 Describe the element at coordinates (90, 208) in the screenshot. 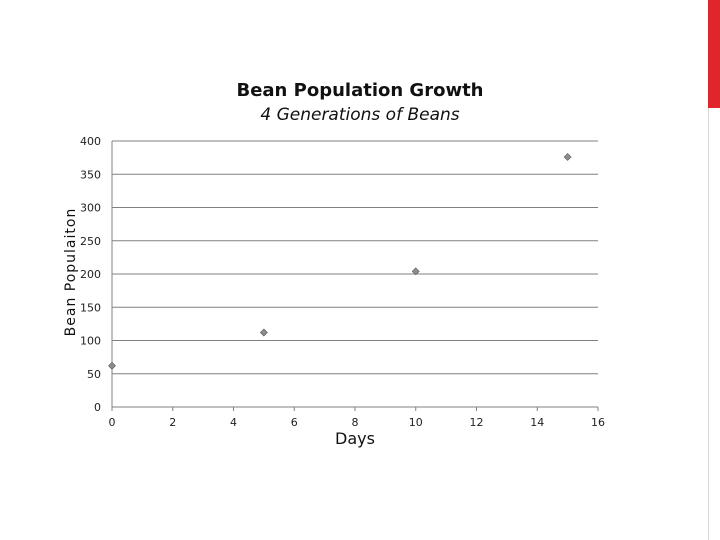

I see `y-tick-label: 300` at that location.